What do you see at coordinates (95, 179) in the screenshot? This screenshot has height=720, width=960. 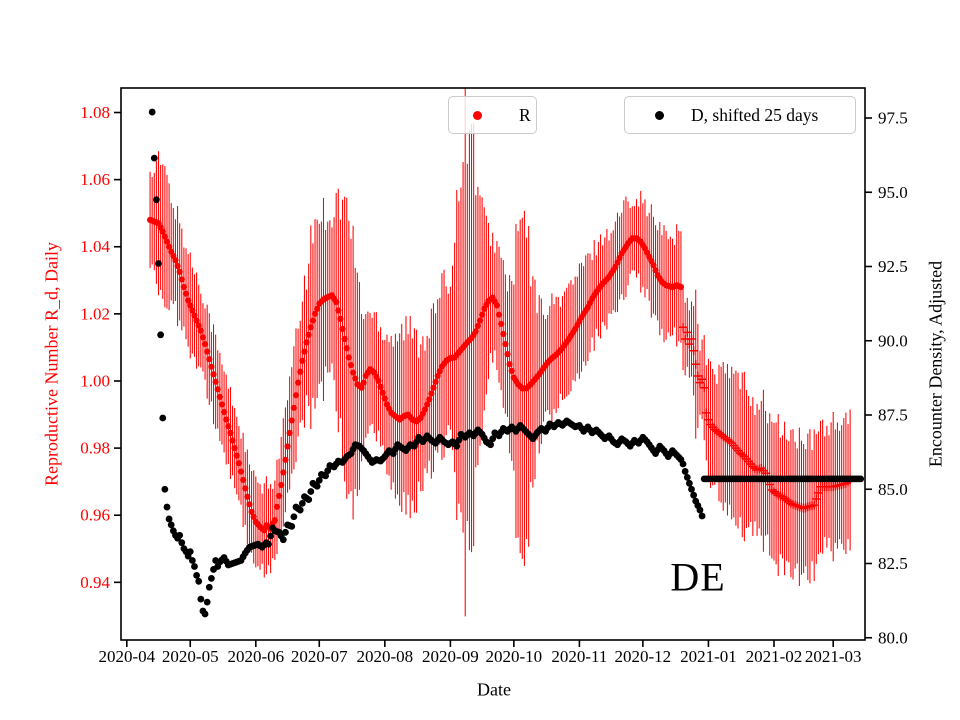 I see `left-tick-label: 1.06` at bounding box center [95, 179].